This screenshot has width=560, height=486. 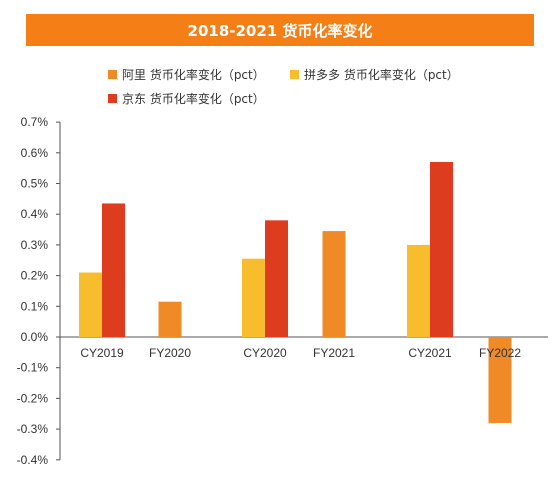 I want to click on legend-item-jd: 京东 货币化率变化（pct）, so click(x=186, y=98).